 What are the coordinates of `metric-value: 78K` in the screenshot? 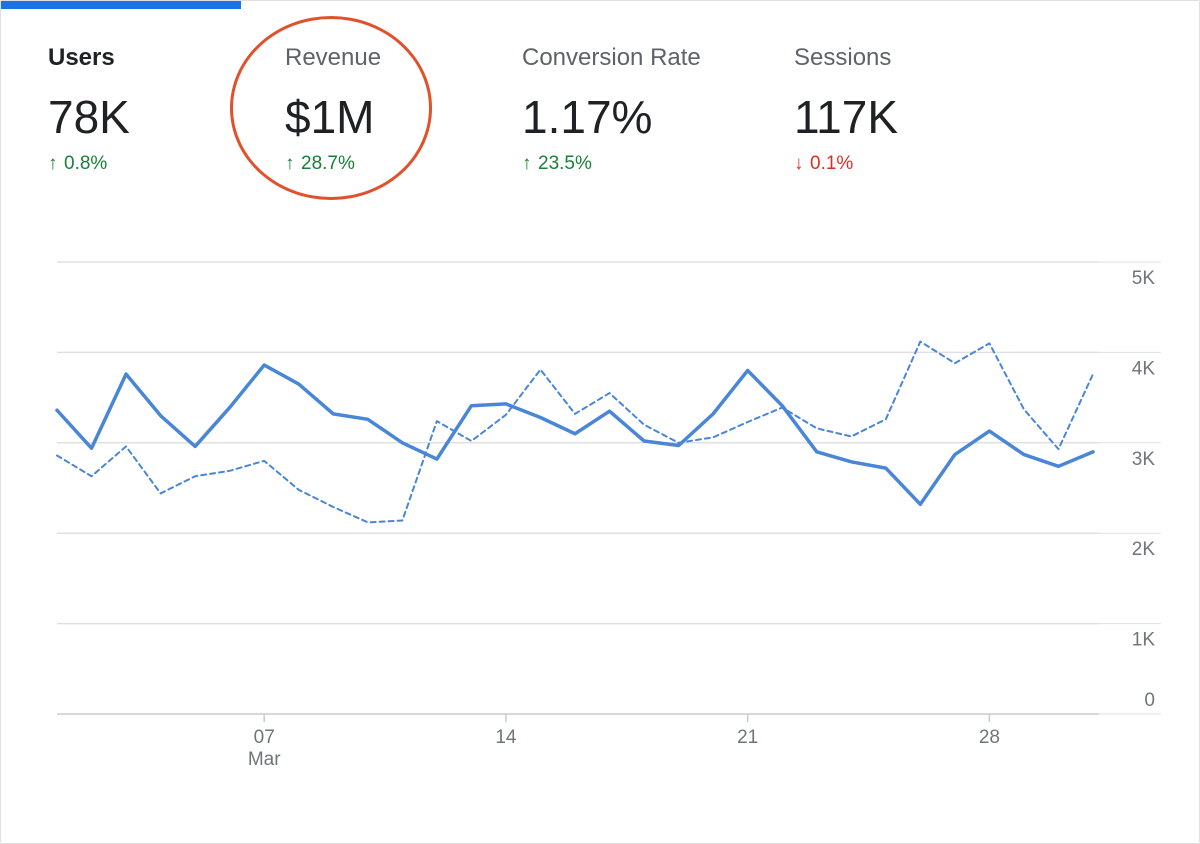 It's located at (89, 117).